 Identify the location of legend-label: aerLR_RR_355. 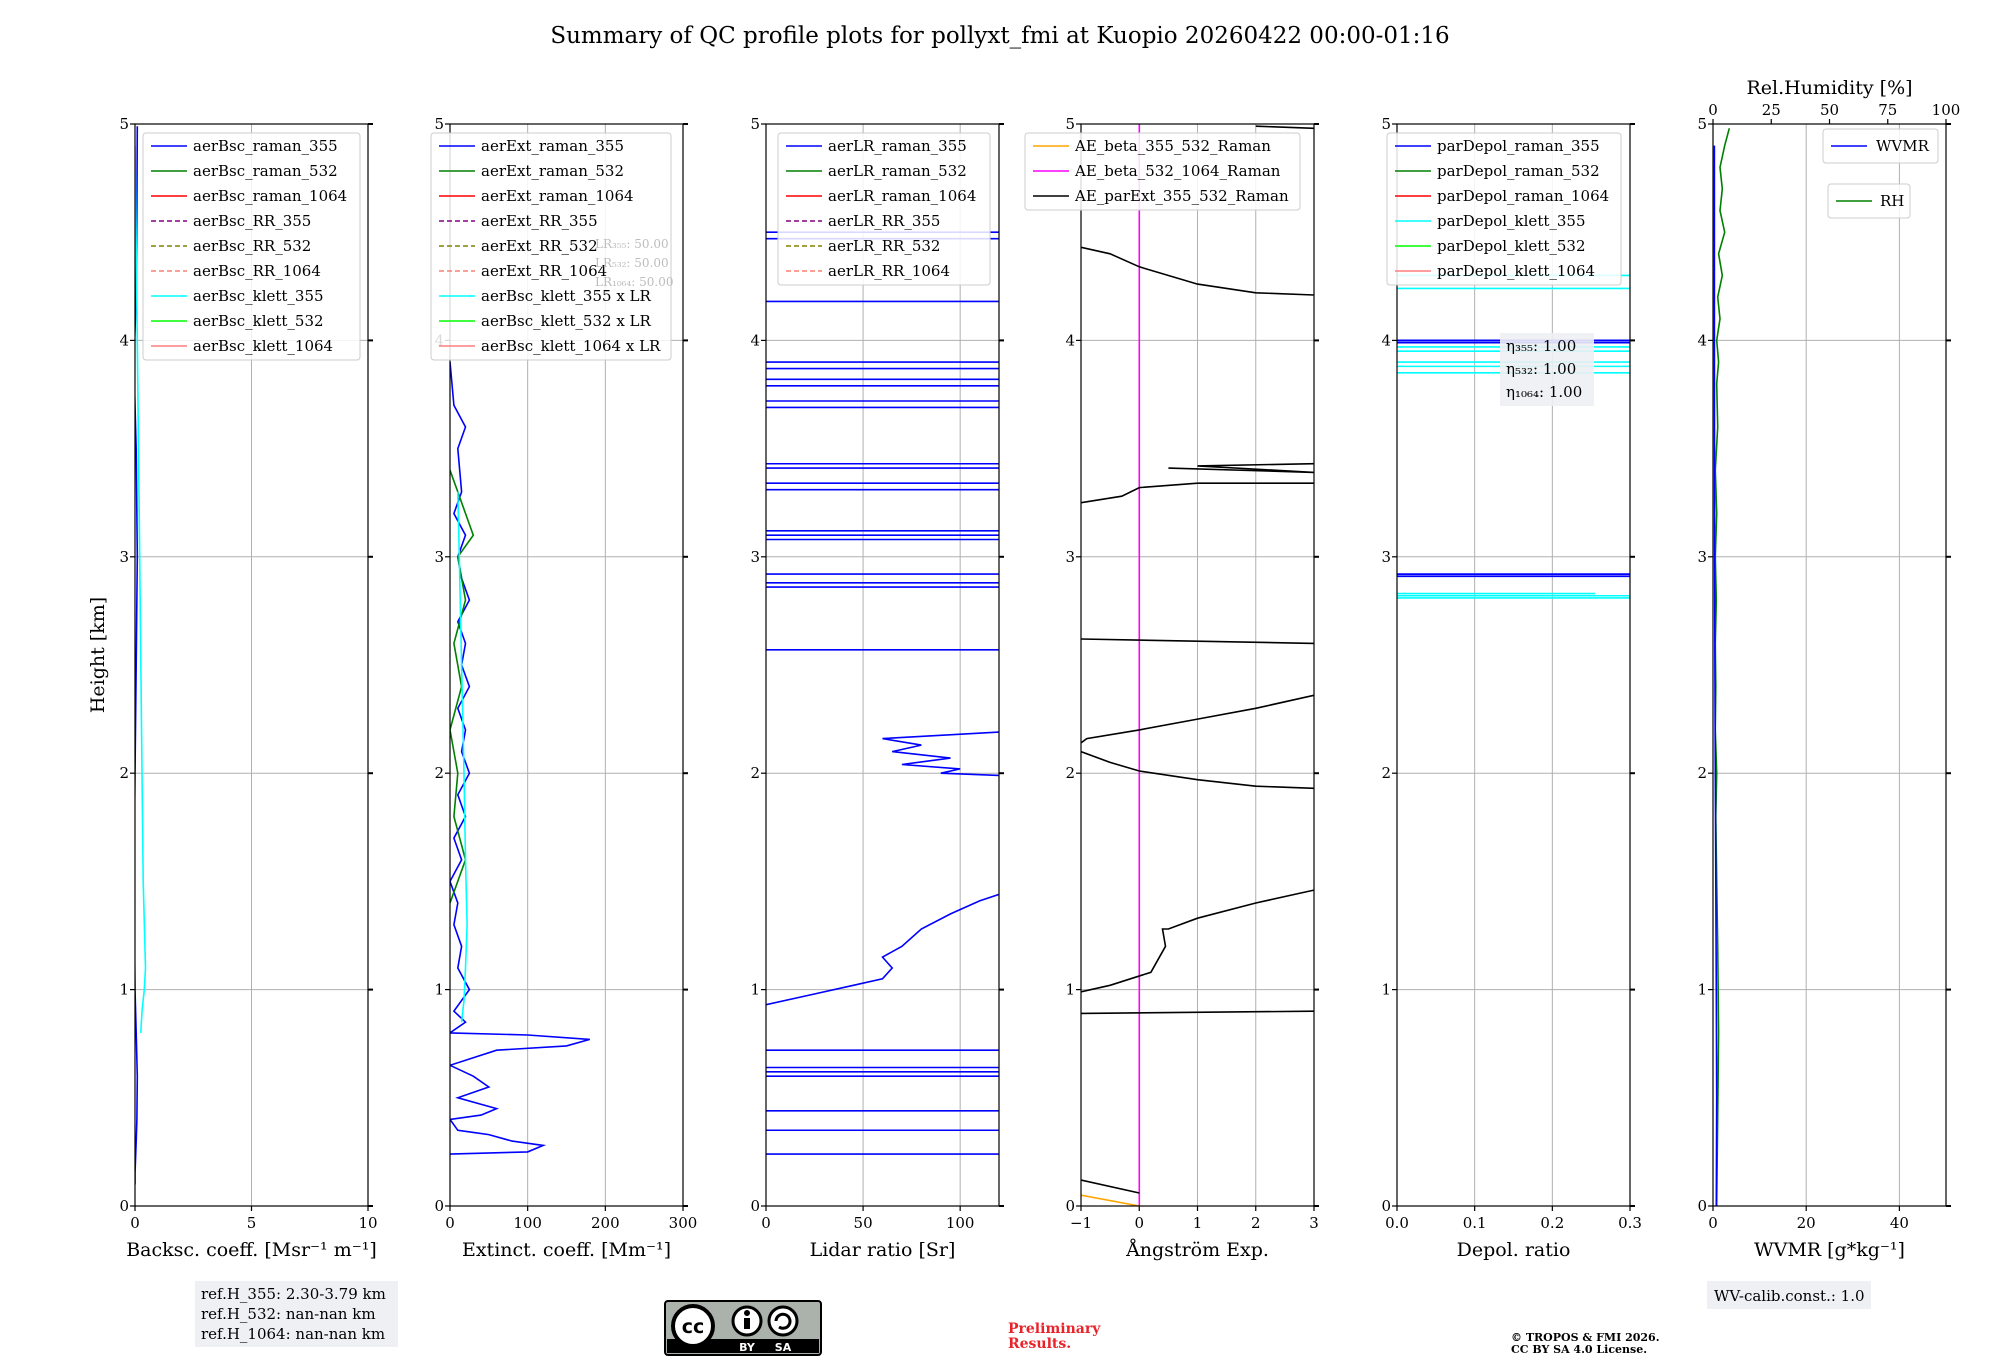
(884, 221).